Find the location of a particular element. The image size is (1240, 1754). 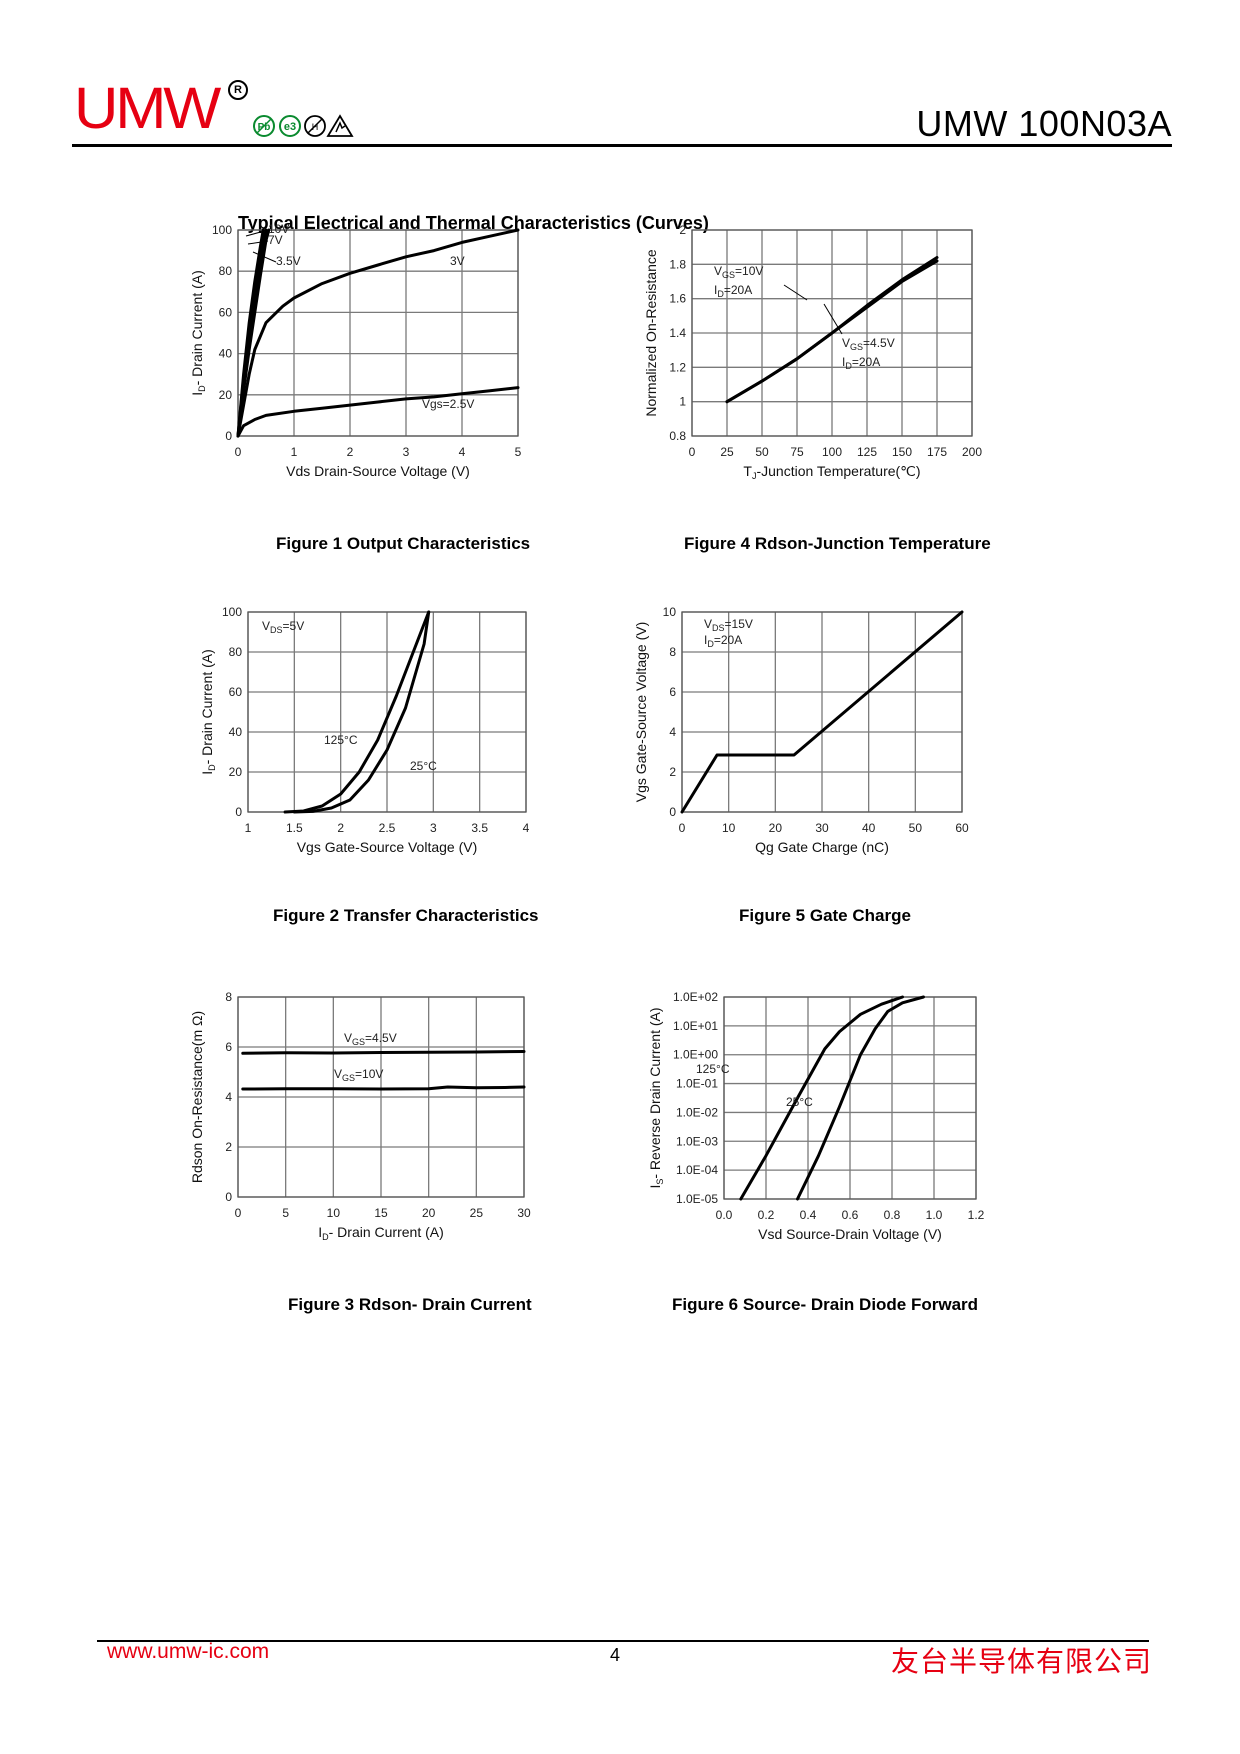

fig6-xtick: 0.8 is located at coordinates (892, 1215).